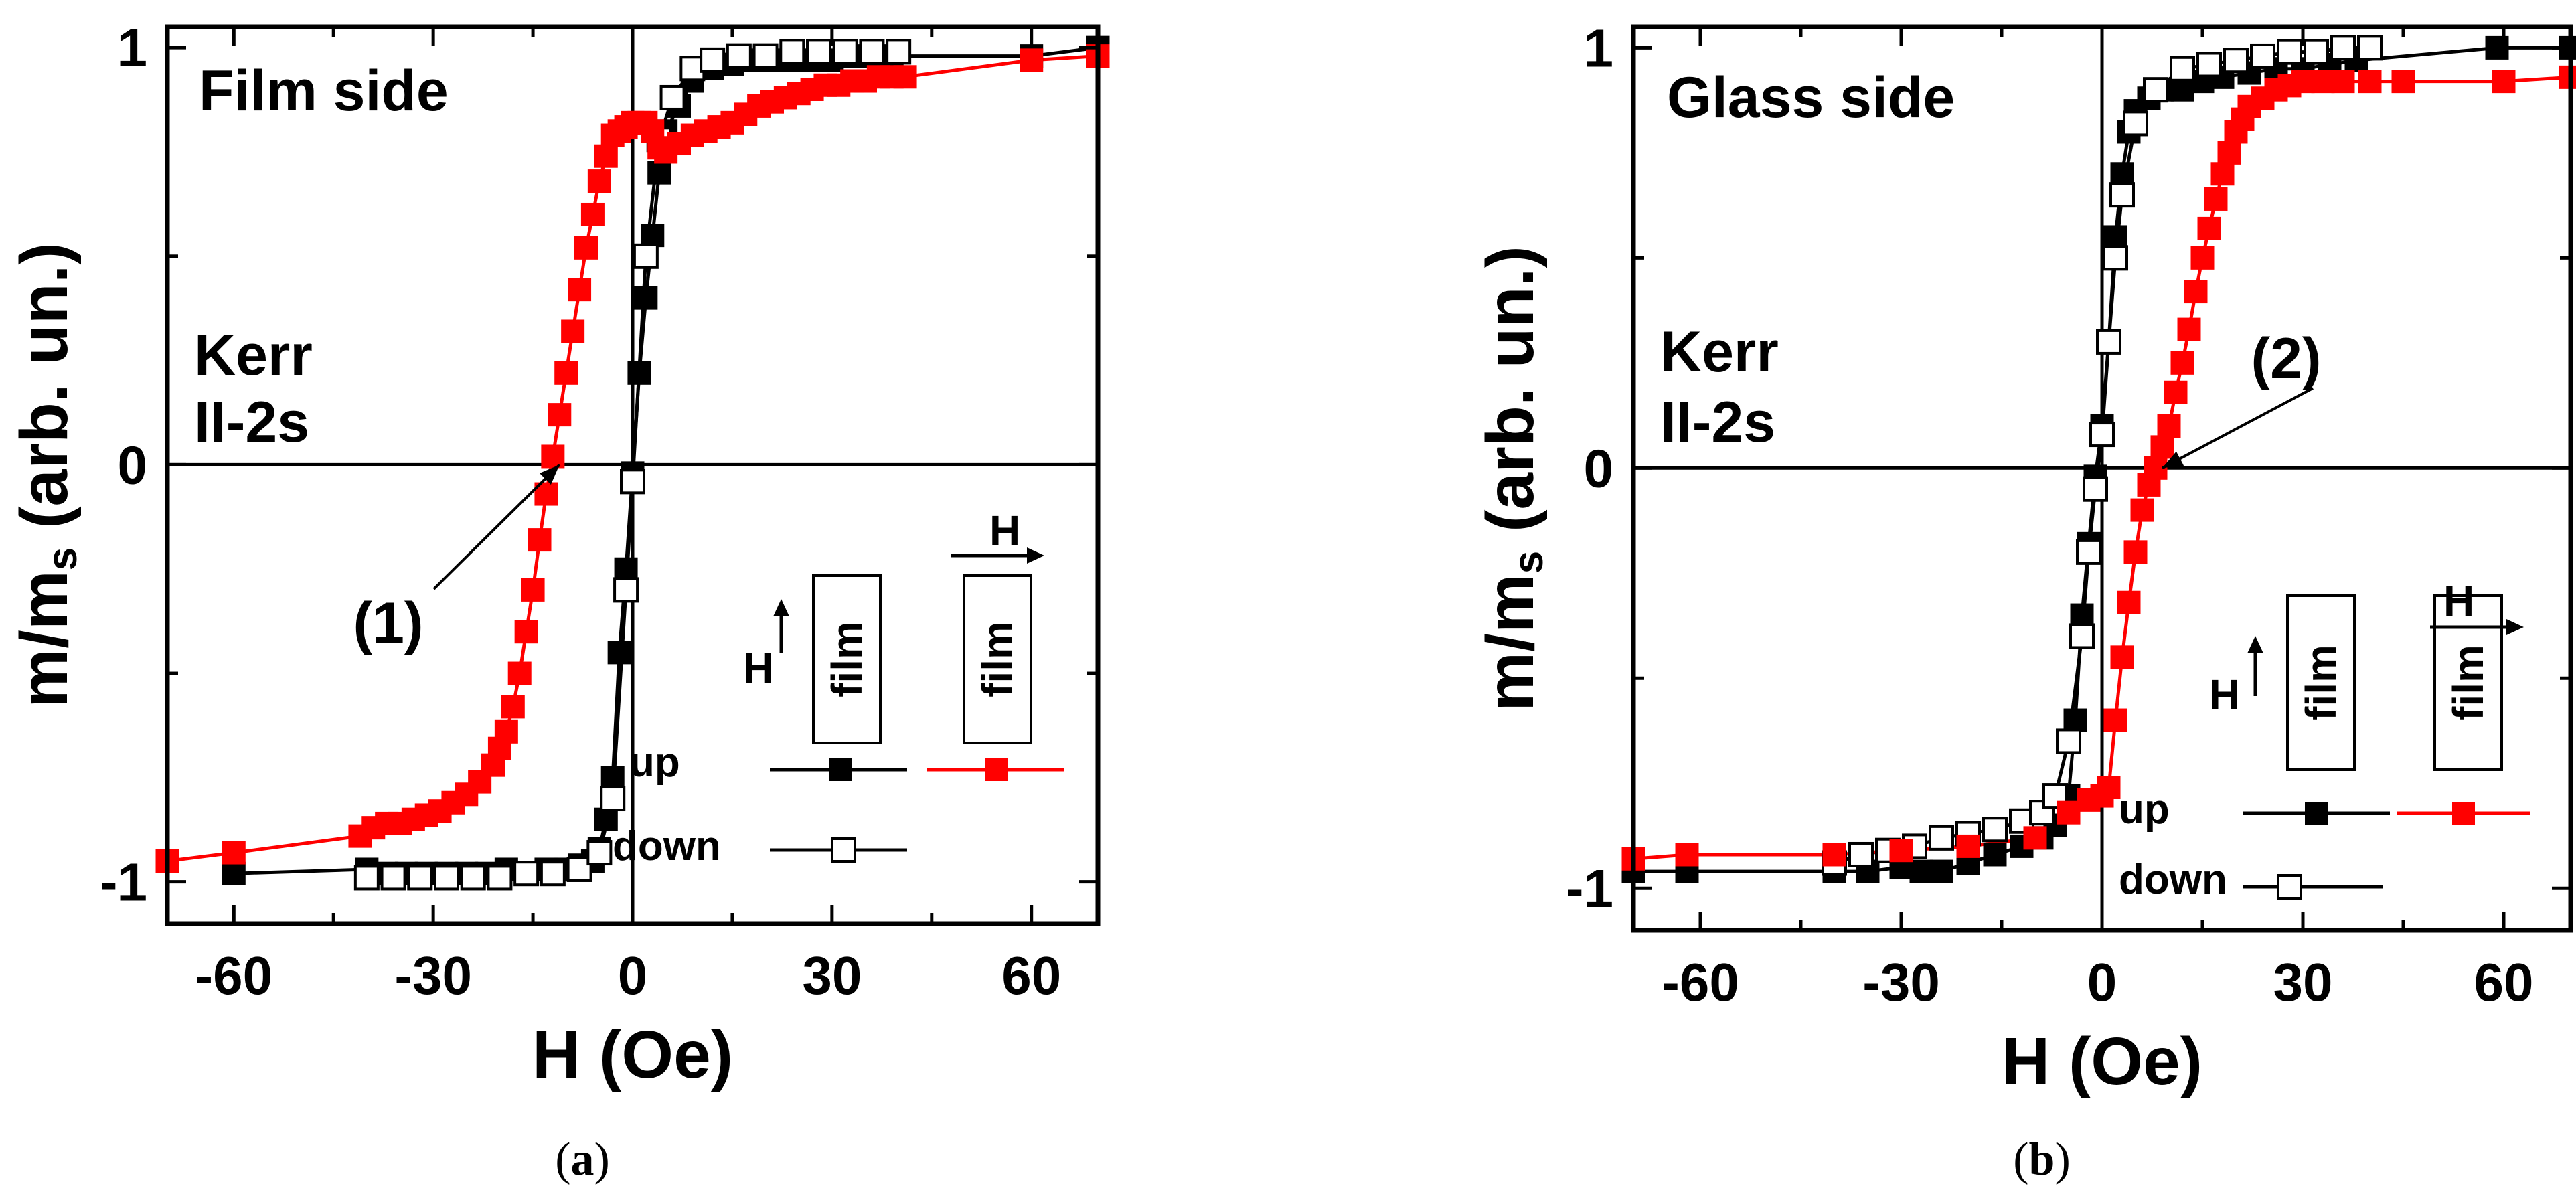 This screenshot has width=2576, height=1188. Describe the element at coordinates (2145, 810) in the screenshot. I see `legend-up-label: up` at that location.